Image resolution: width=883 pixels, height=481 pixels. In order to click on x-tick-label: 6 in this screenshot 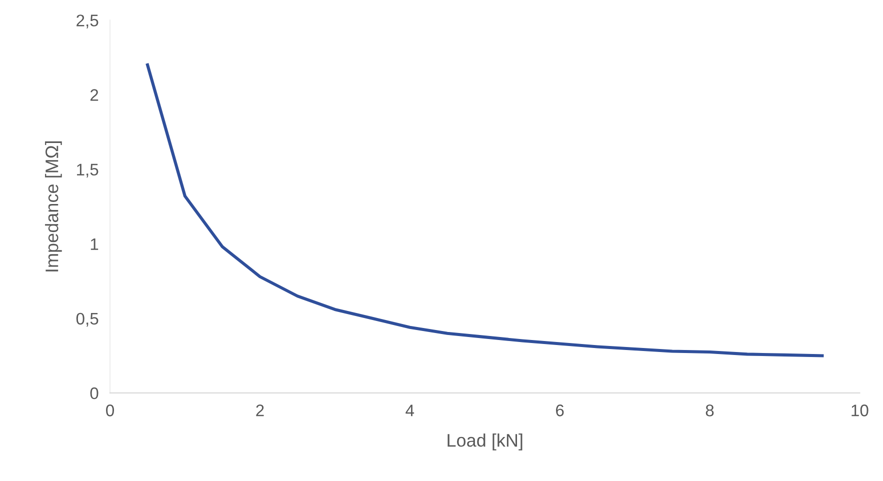, I will do `click(560, 410)`.